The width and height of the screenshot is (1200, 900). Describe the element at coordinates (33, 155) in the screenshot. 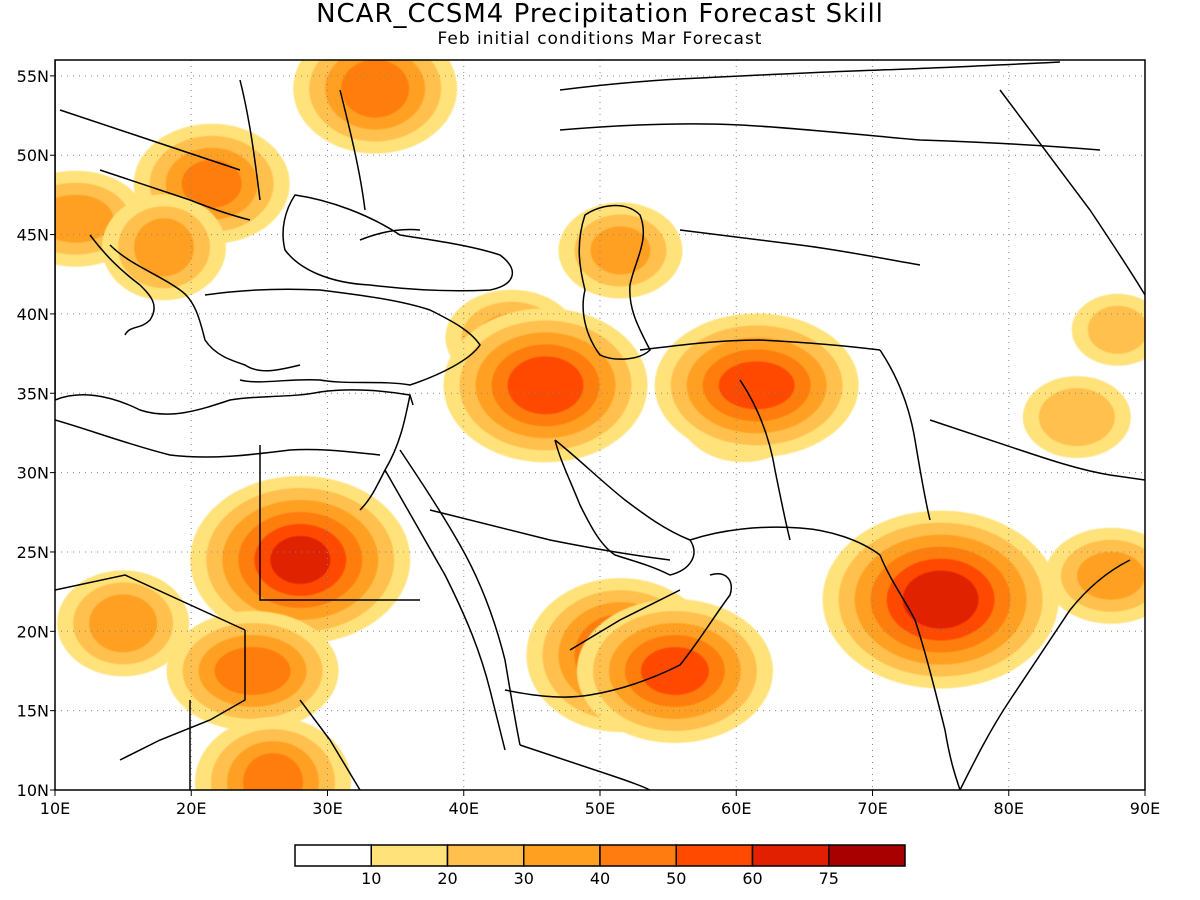

I see `lat-tick-label: 50N` at that location.